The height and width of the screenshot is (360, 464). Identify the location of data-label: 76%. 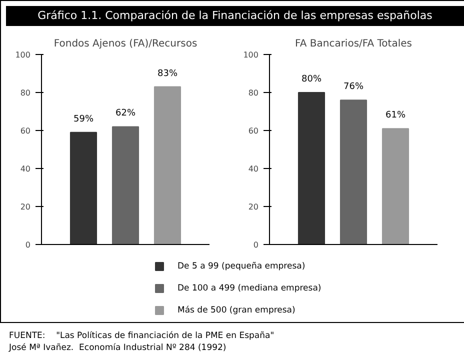
(354, 87).